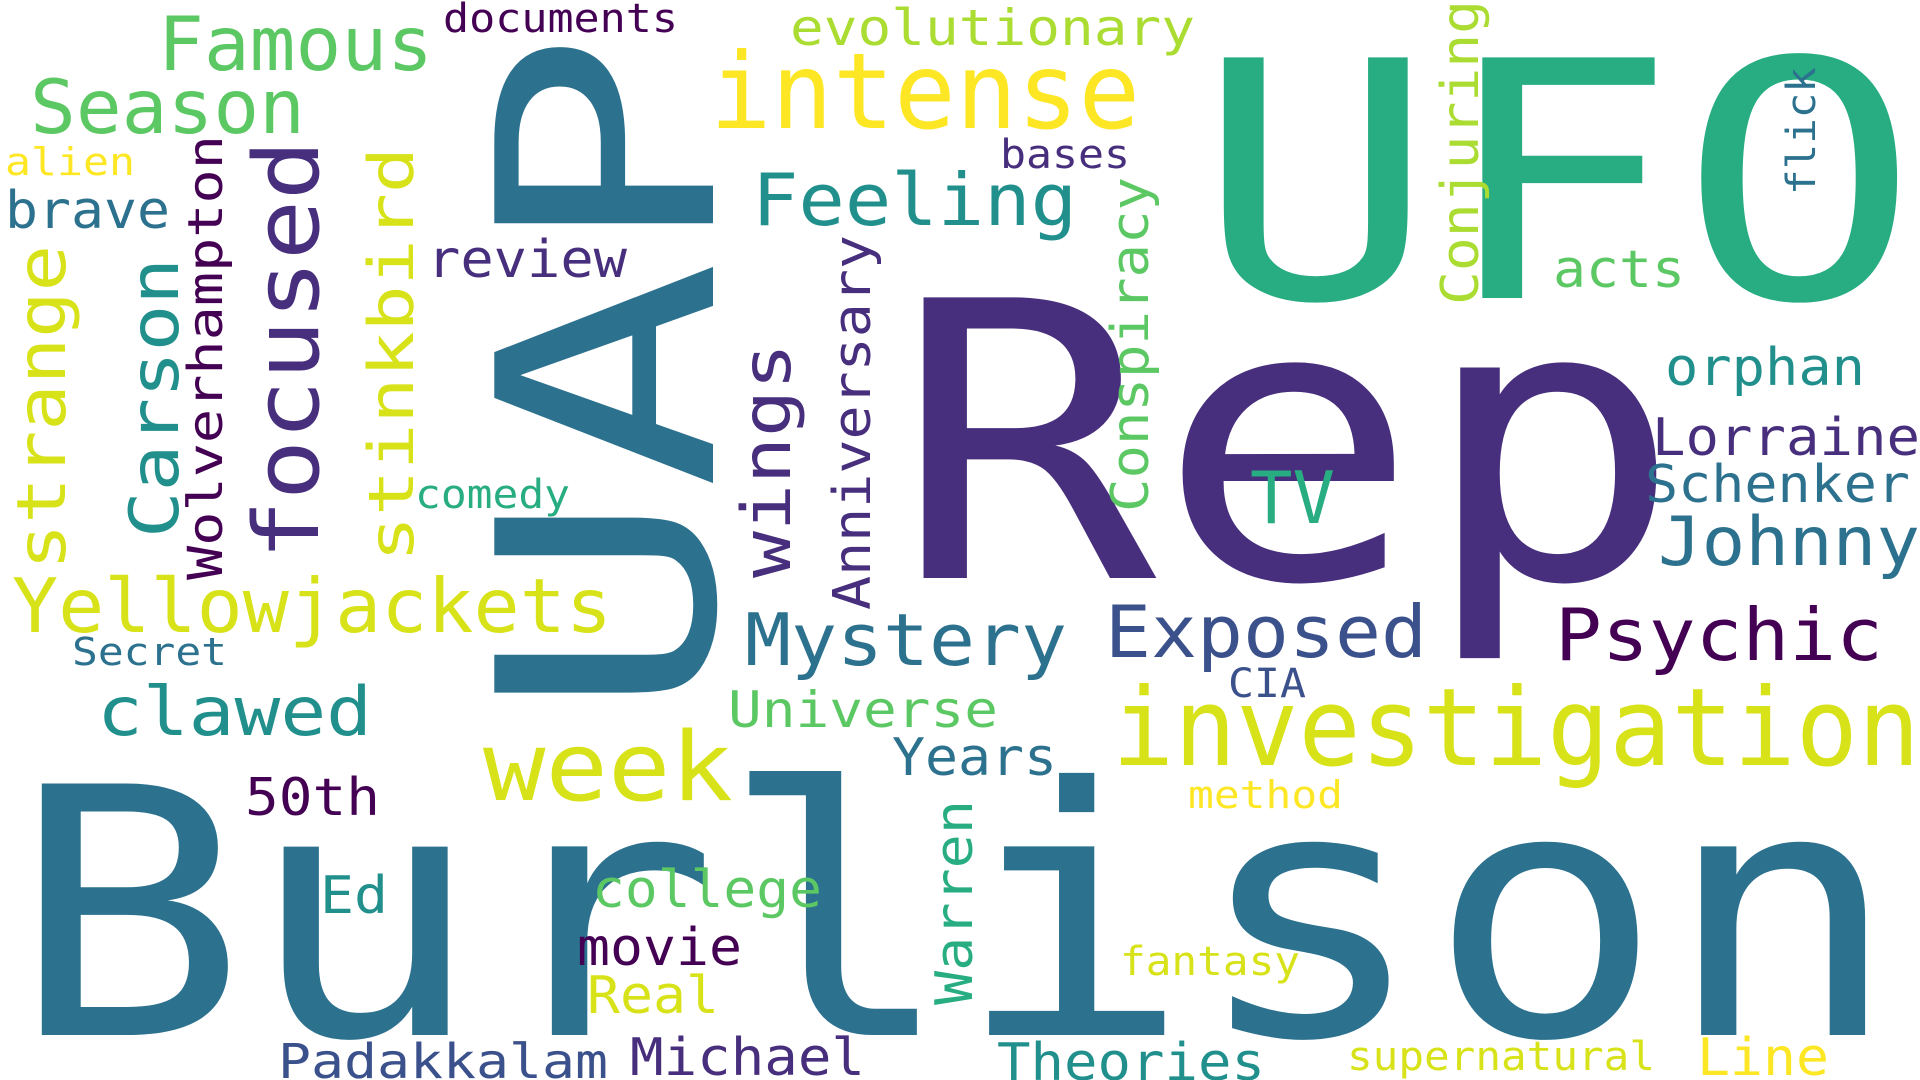 Image resolution: width=1920 pixels, height=1080 pixels. I want to click on word-fantasy: fantasy, so click(1210, 962).